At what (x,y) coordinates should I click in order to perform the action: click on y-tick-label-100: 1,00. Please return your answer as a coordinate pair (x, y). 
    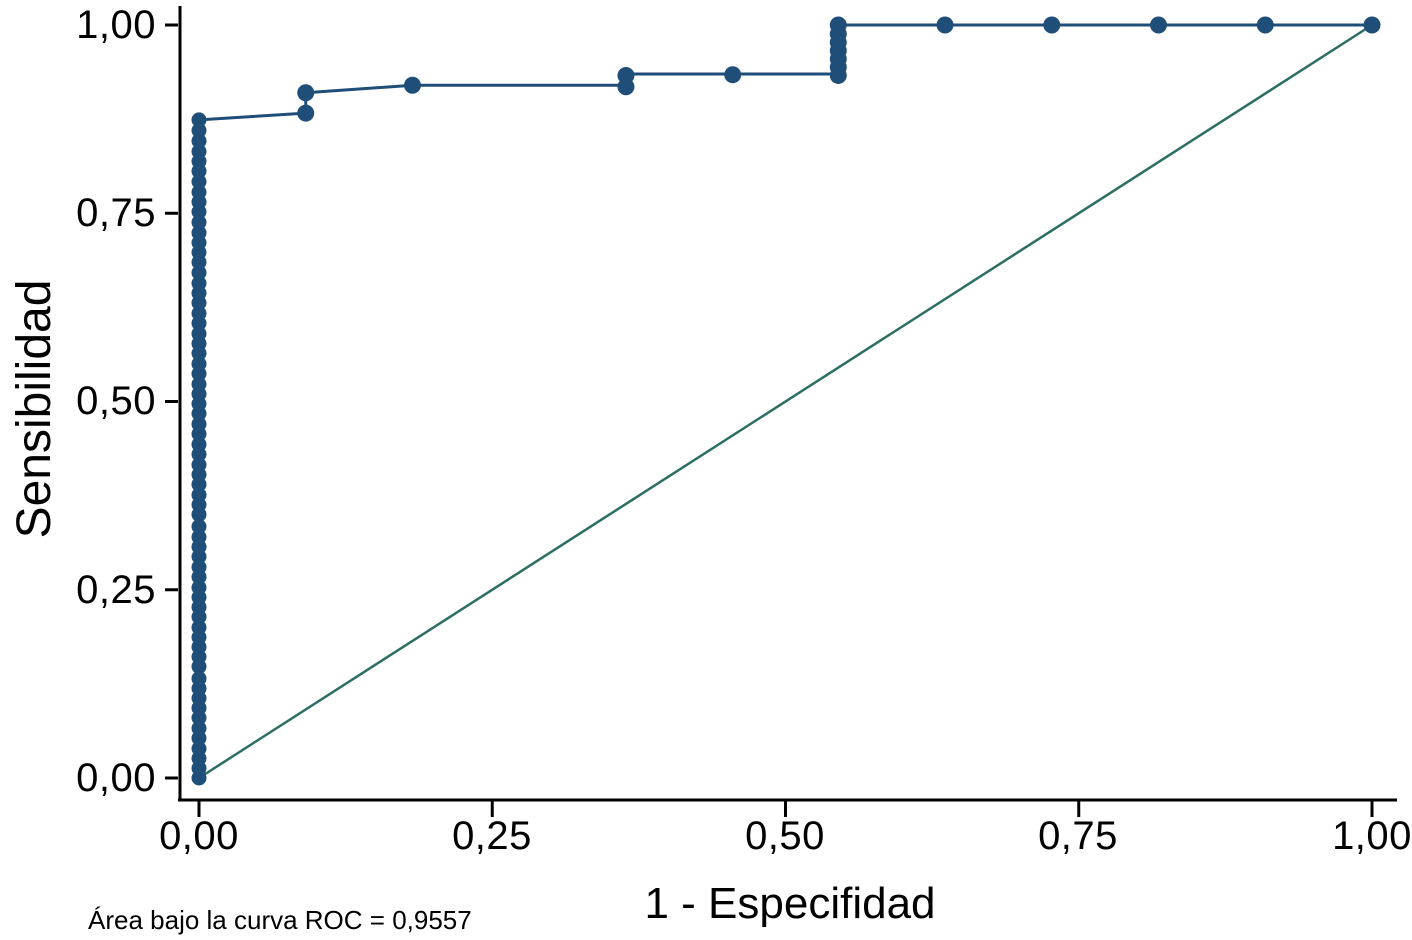
    Looking at the image, I should click on (116, 25).